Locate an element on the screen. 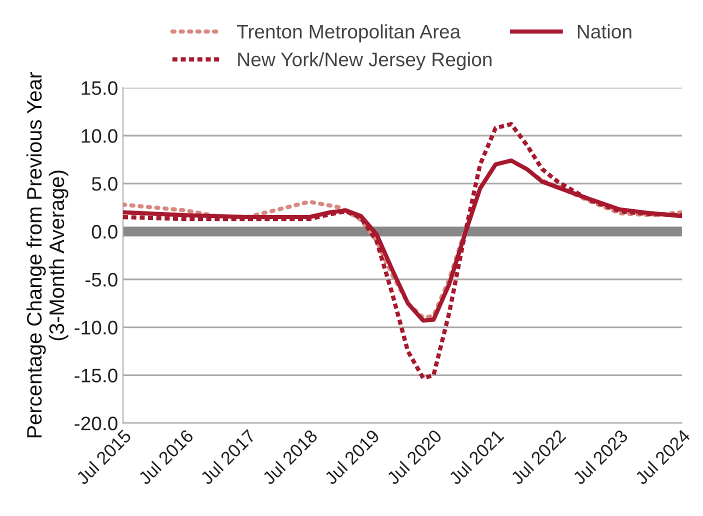 This screenshot has width=703, height=516. y-tick-label: 0.0 is located at coordinates (105, 231).